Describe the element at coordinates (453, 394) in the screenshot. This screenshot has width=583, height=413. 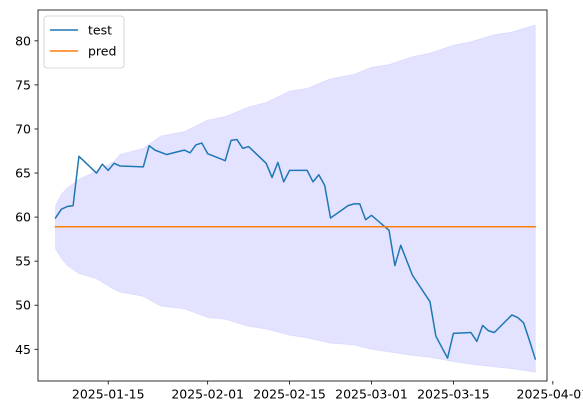
I see `x-tick-label: 2025-03-15` at that location.